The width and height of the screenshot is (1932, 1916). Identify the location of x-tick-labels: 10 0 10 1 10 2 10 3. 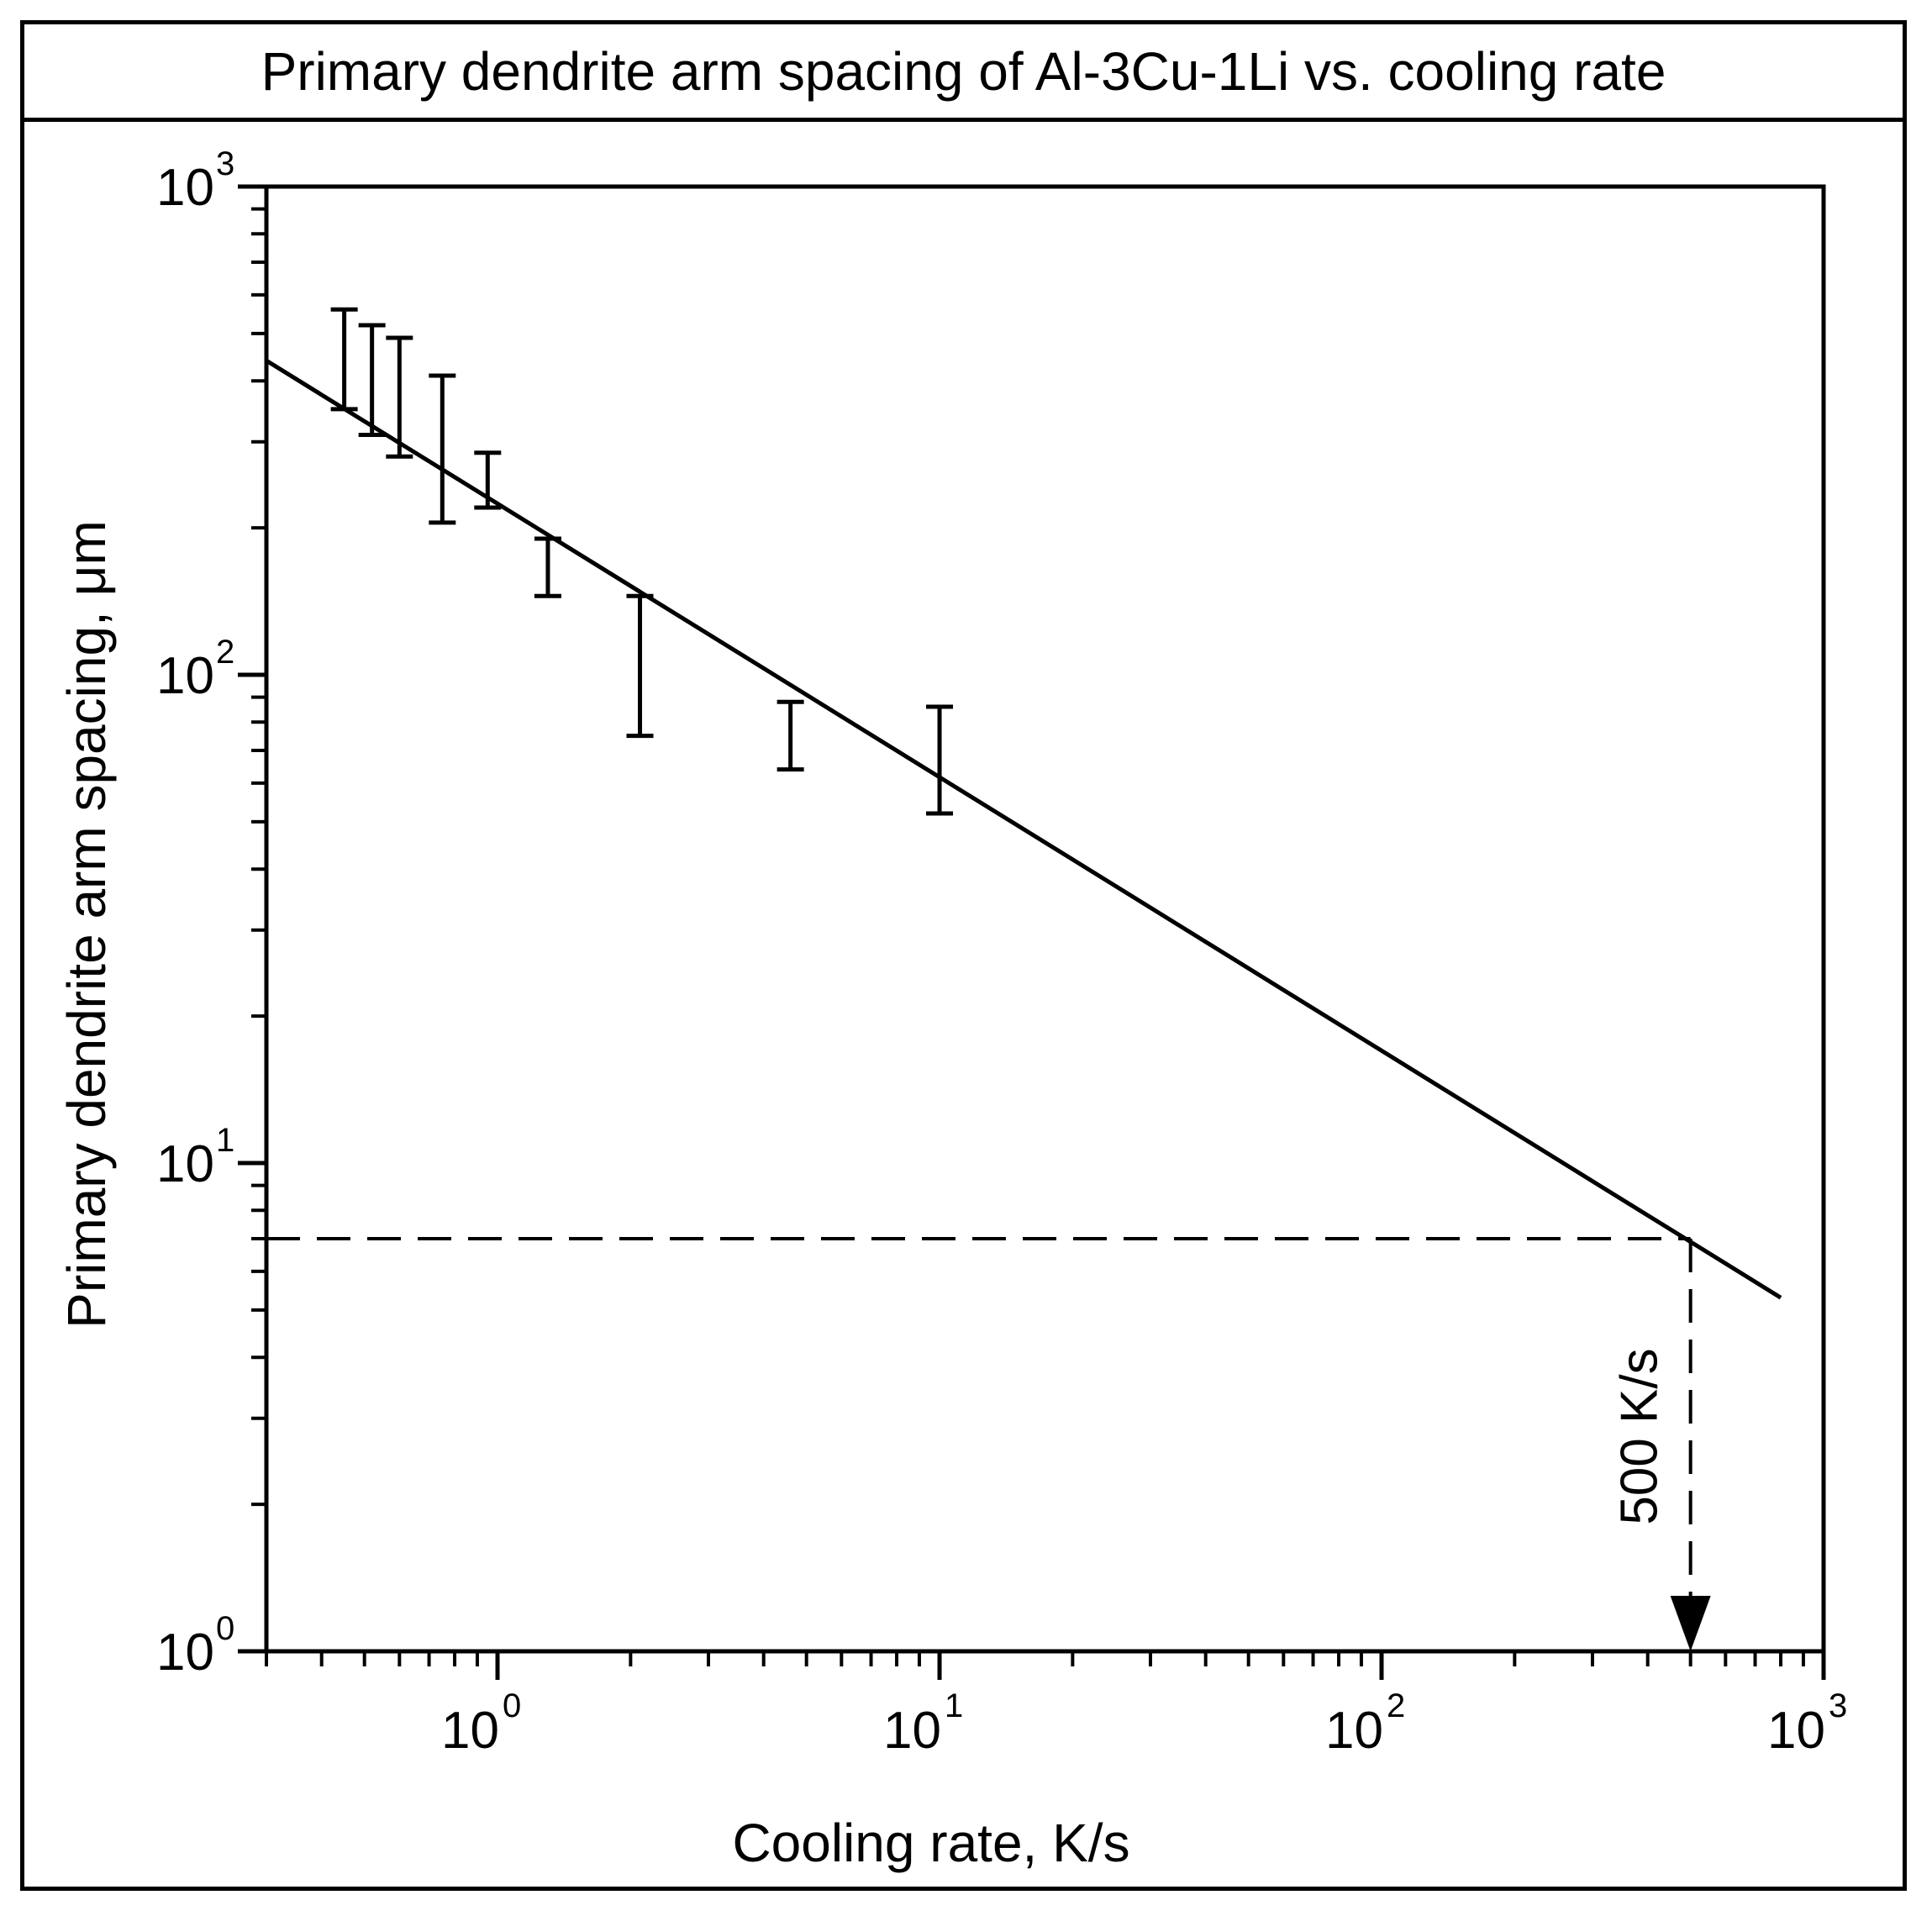
(1144, 1723).